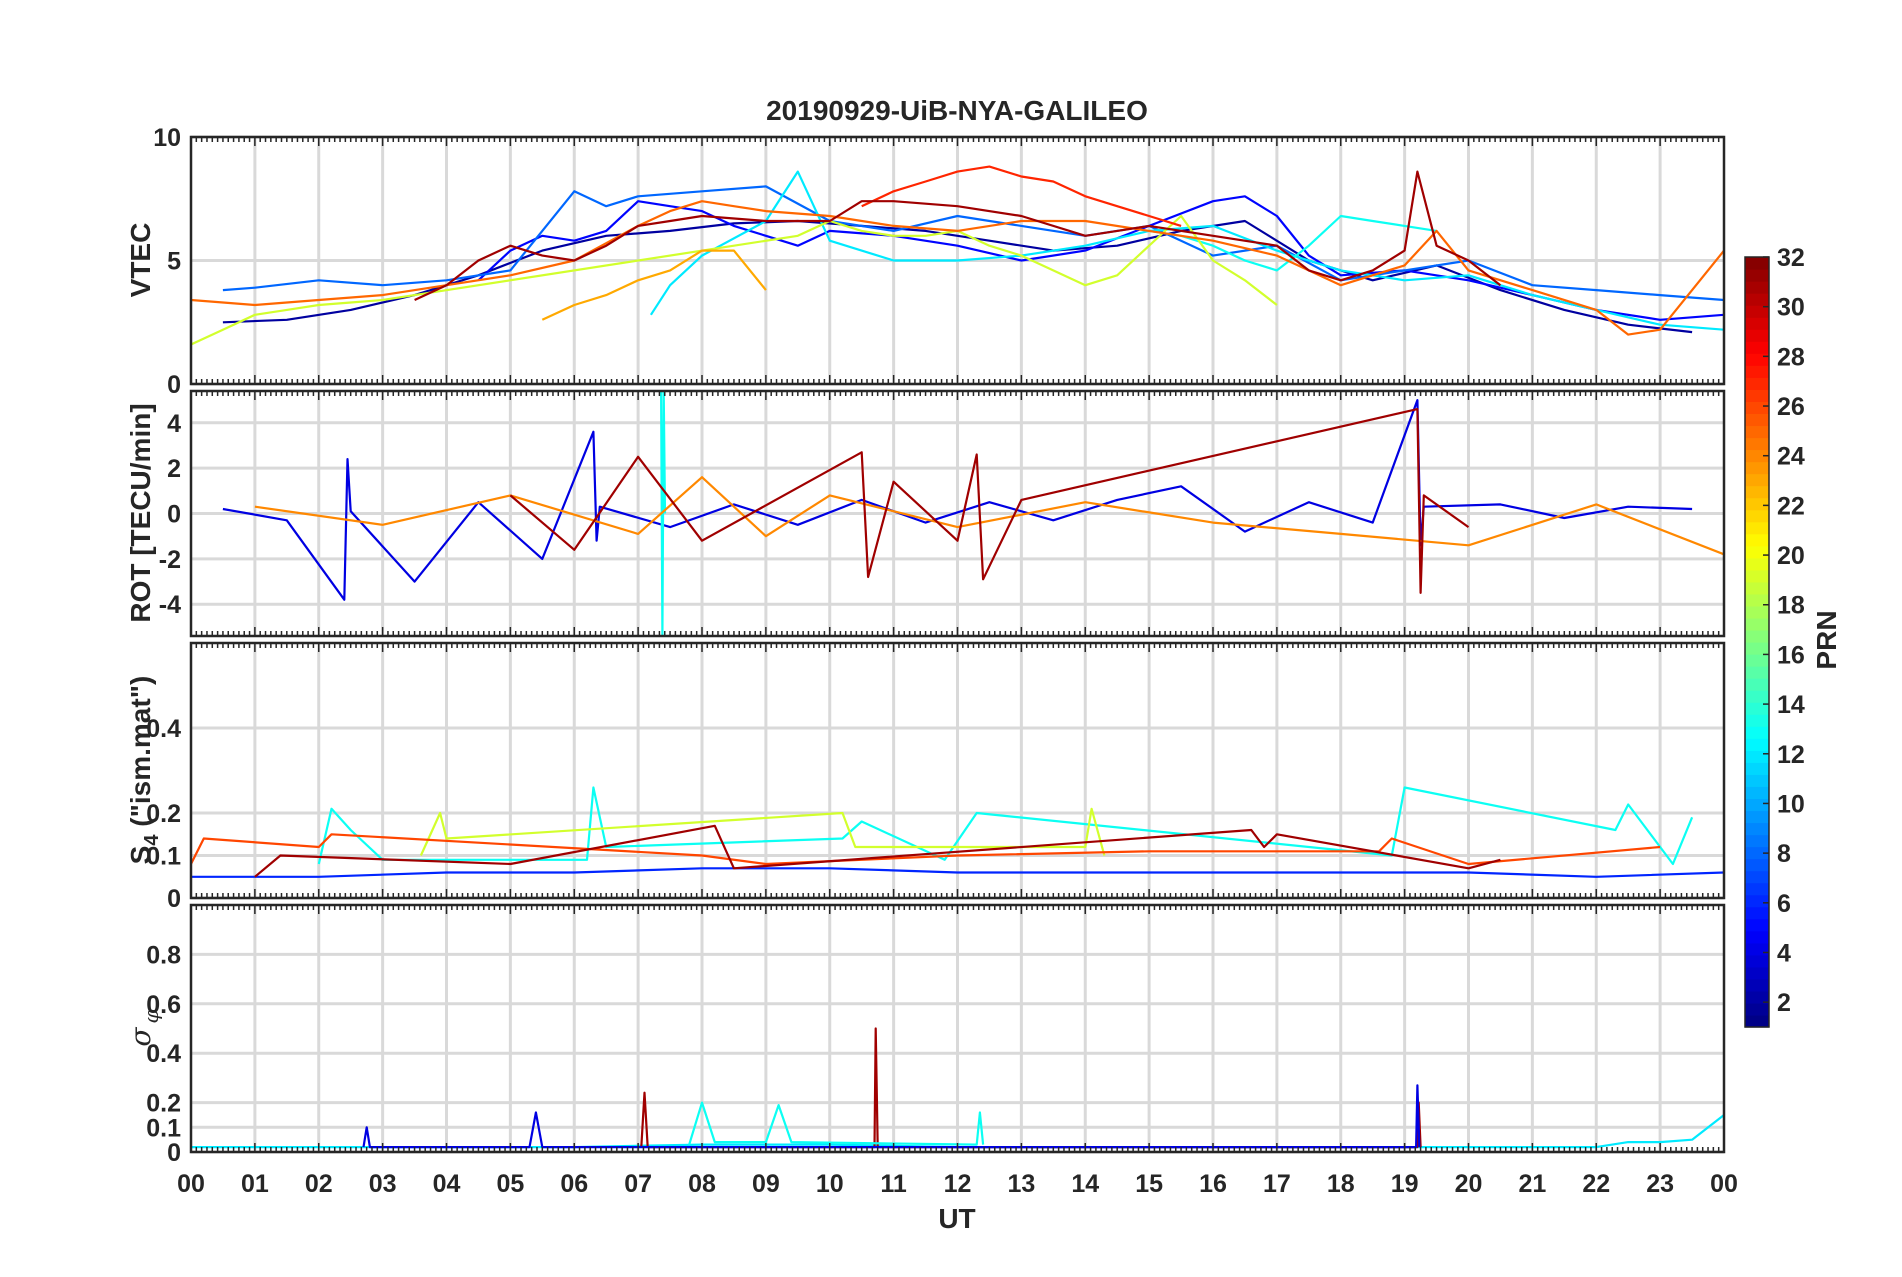 This screenshot has height=1277, width=1902. I want to click on colorbar-tick-label: 30, so click(1791, 308).